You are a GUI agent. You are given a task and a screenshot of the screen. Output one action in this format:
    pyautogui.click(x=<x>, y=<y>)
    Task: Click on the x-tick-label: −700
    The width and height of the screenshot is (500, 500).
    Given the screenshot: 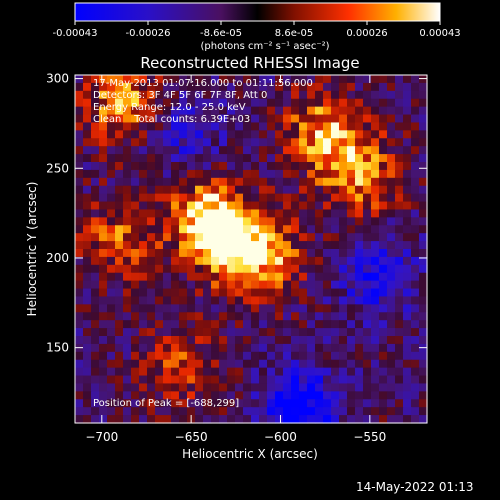 What is the action you would take?
    pyautogui.click(x=101, y=437)
    